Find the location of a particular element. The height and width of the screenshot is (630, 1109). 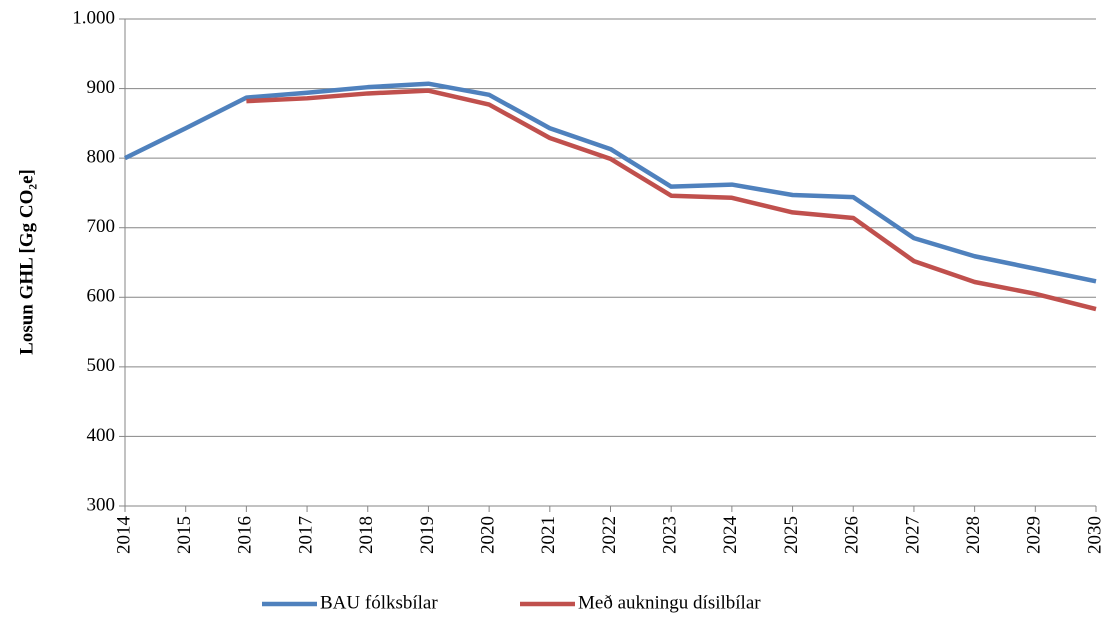

x-tick-label: 2028 is located at coordinates (973, 535).